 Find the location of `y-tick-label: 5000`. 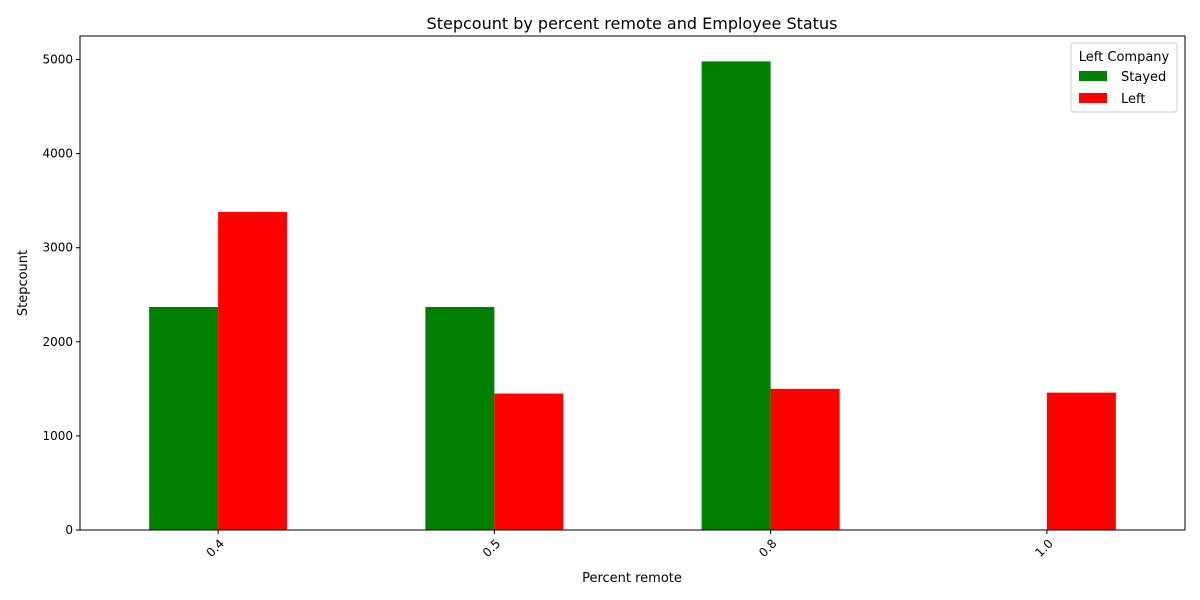

y-tick-label: 5000 is located at coordinates (57, 60).